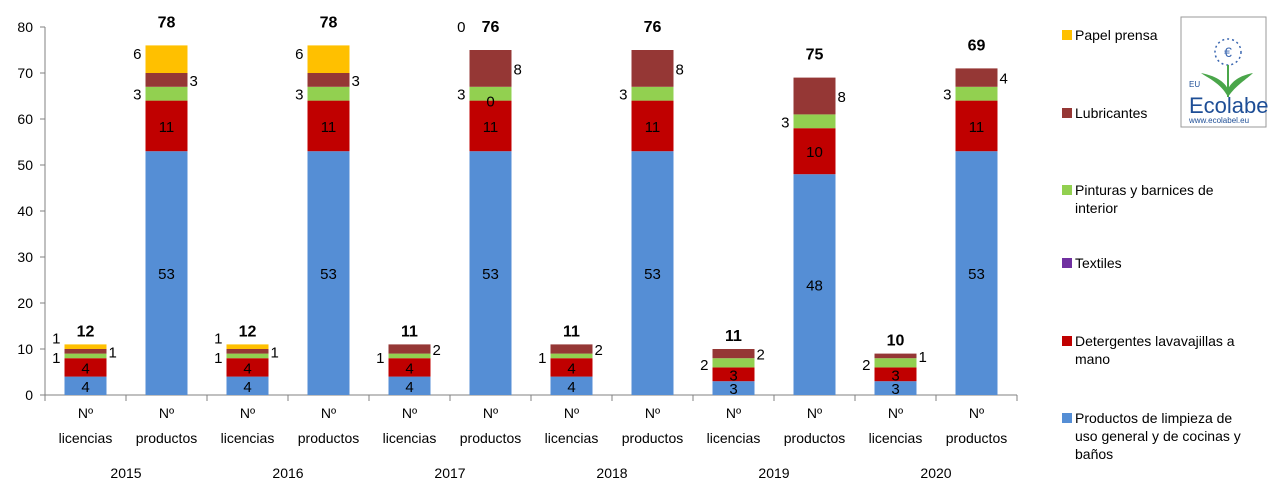  What do you see at coordinates (248, 331) in the screenshot?
I see `total-value-label: 12` at bounding box center [248, 331].